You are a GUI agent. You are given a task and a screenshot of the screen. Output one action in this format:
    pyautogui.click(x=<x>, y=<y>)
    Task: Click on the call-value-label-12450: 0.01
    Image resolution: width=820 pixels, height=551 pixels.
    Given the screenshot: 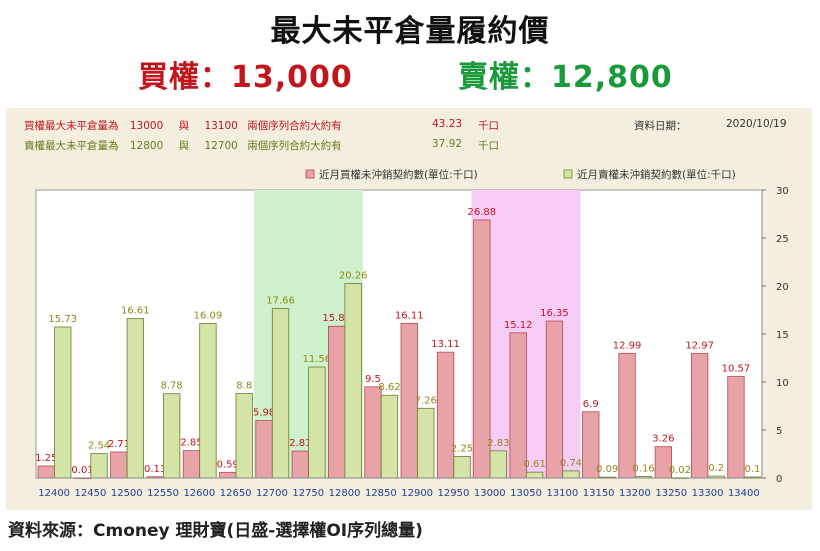 What is the action you would take?
    pyautogui.click(x=82, y=470)
    